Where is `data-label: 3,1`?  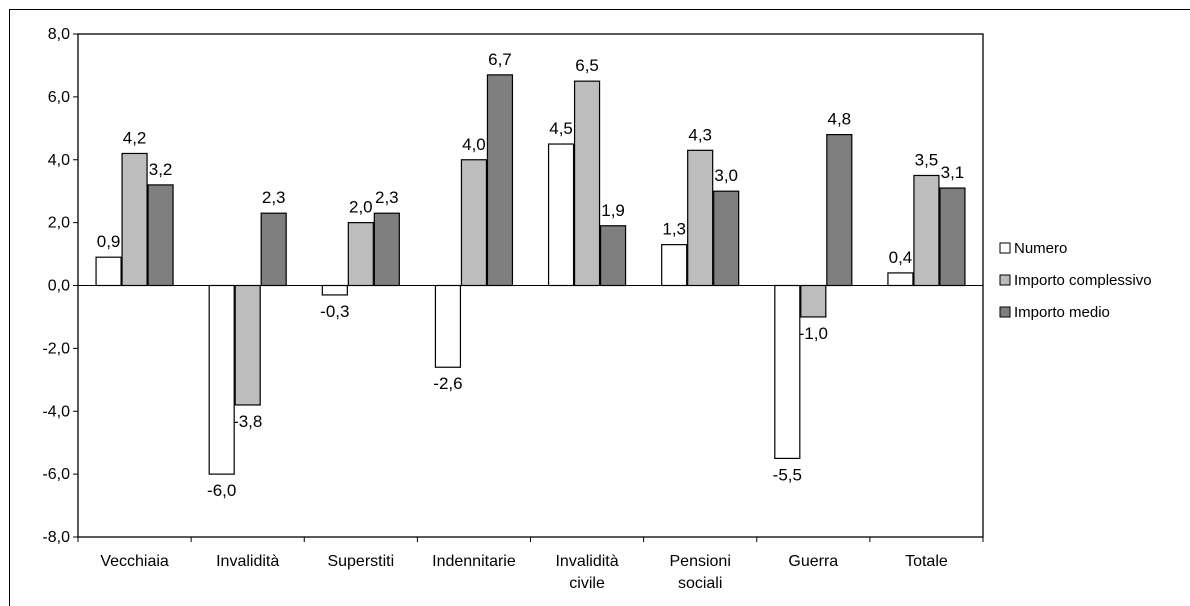
data-label: 3,1 is located at coordinates (953, 172).